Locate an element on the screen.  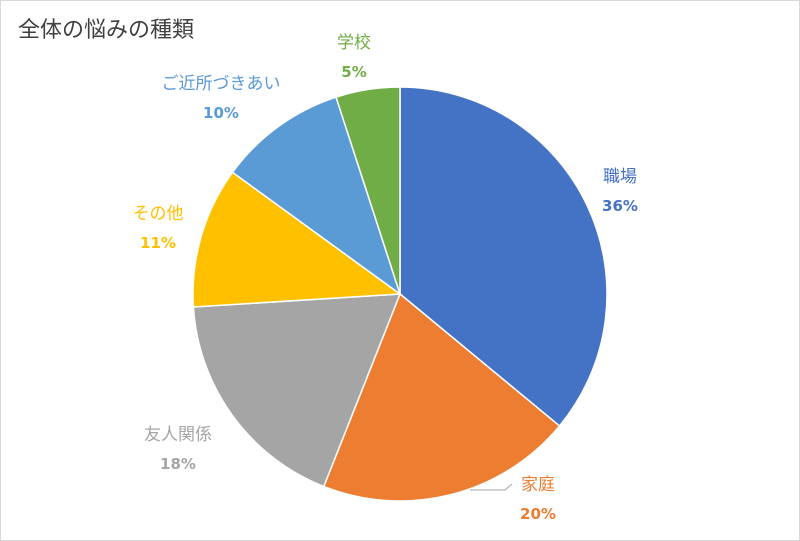
slice-value-shokuba: 36% is located at coordinates (620, 206).